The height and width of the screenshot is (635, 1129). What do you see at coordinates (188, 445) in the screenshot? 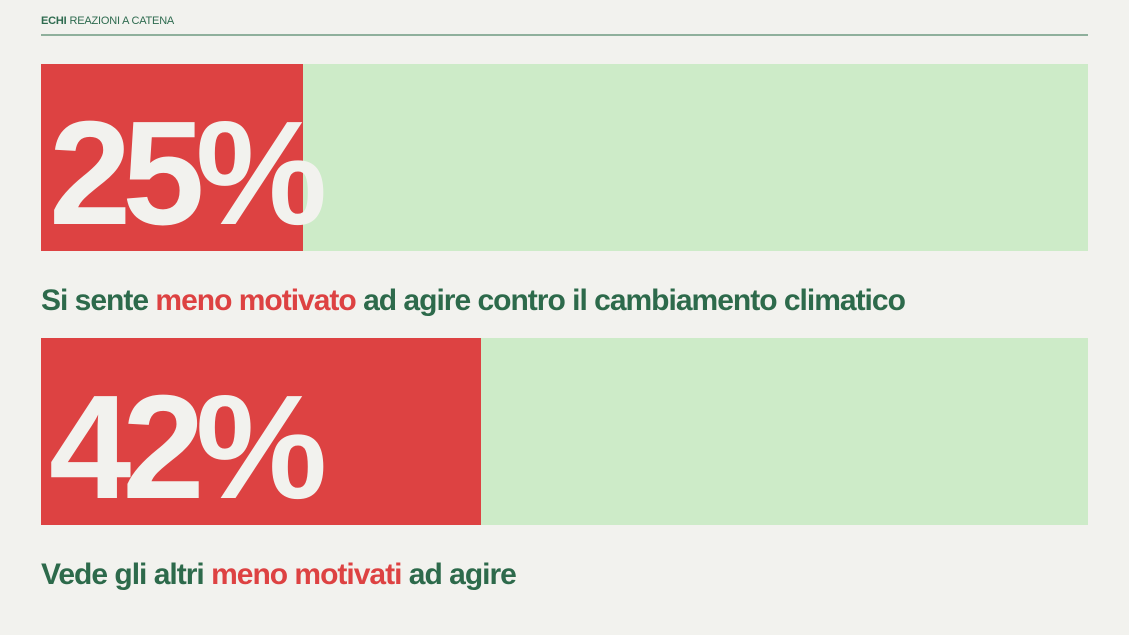
I see `percentage-label-2: 42%` at bounding box center [188, 445].